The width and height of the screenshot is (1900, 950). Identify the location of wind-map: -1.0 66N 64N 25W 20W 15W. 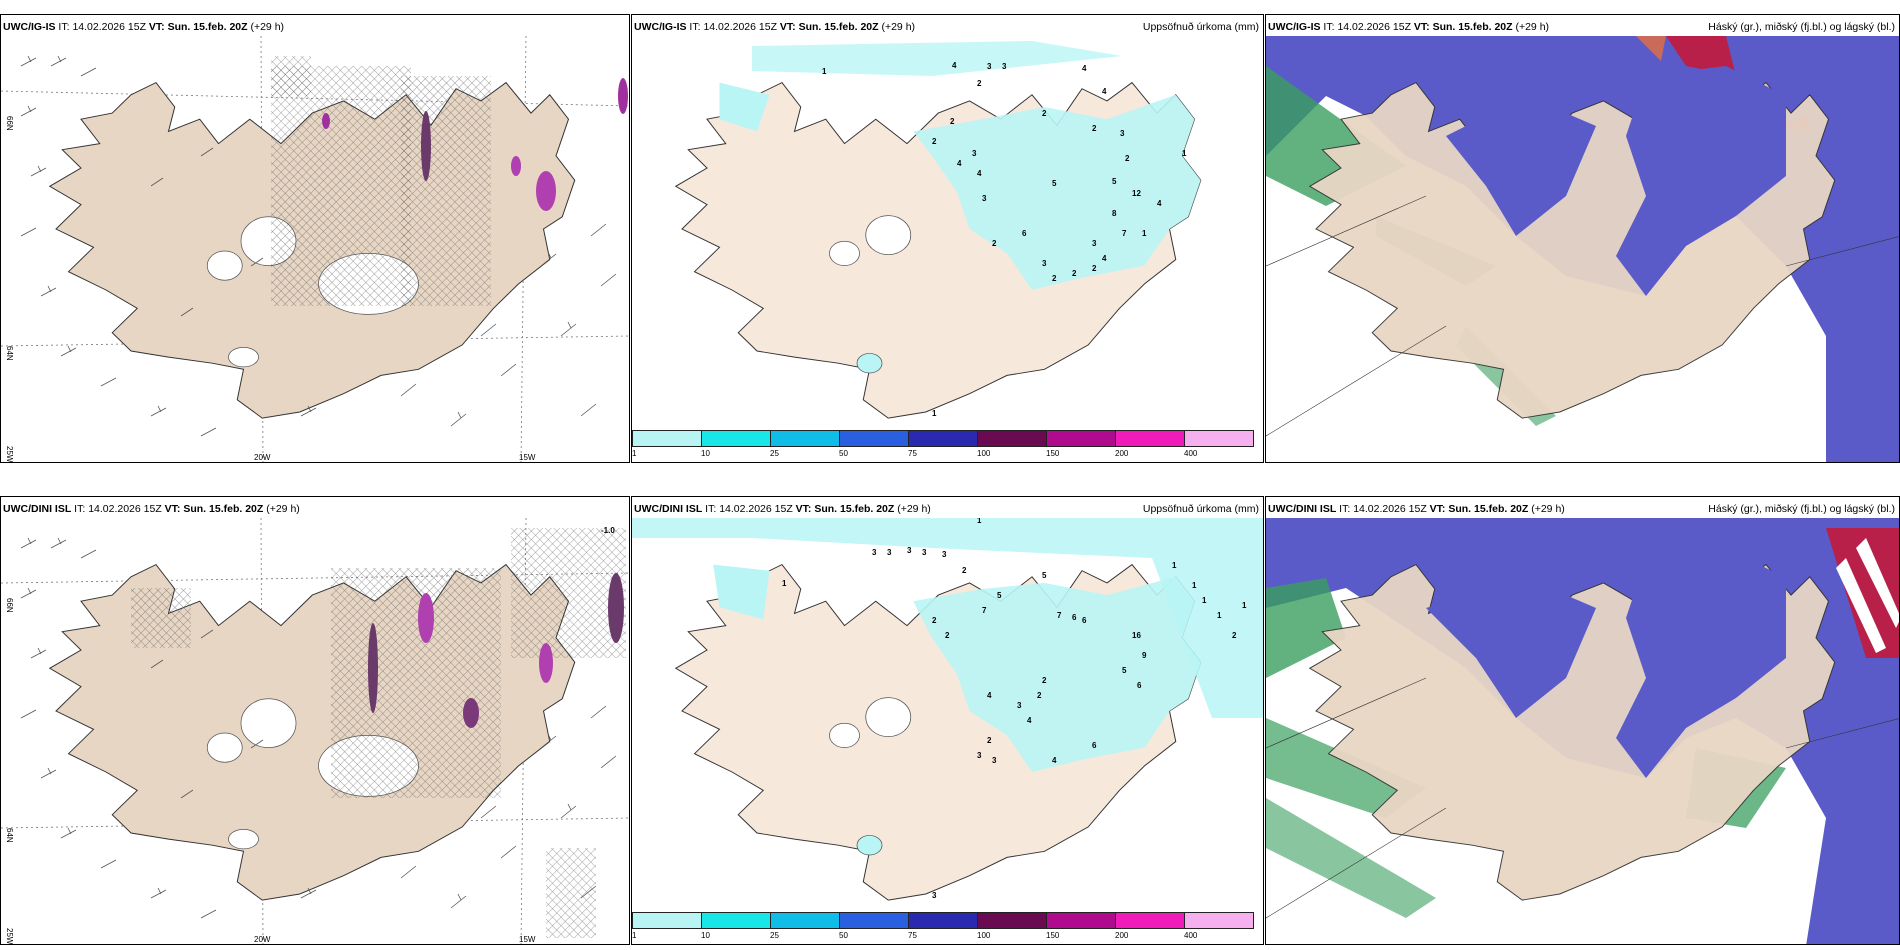
(315, 731).